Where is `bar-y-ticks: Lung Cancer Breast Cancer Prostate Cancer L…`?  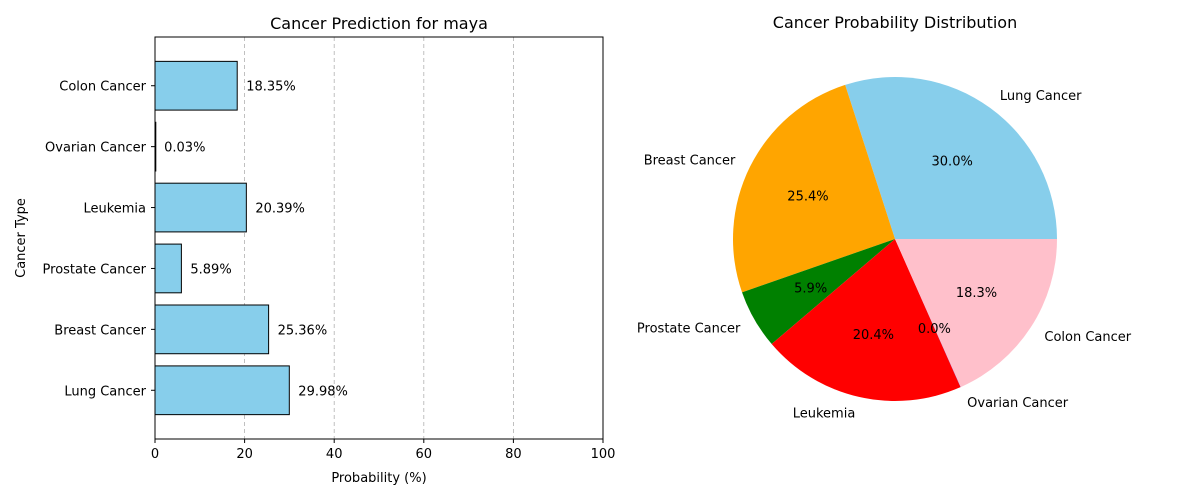
bar-y-ticks: Lung Cancer Breast Cancer Prostate Cancer L… is located at coordinates (99, 239).